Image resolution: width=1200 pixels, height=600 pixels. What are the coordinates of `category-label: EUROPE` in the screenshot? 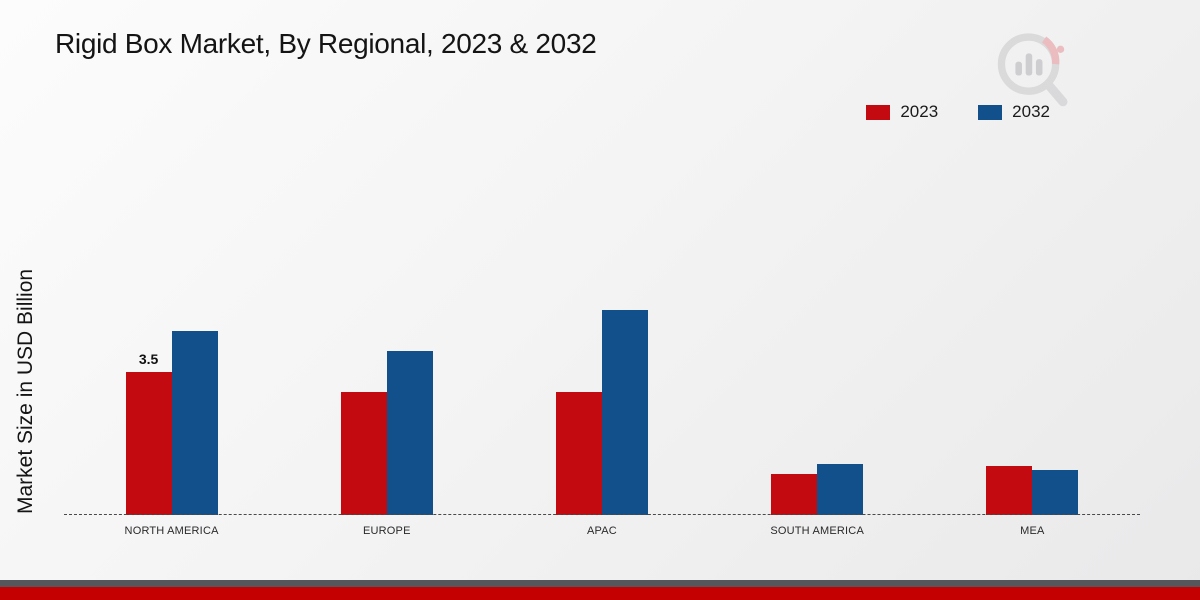 It's located at (386, 531).